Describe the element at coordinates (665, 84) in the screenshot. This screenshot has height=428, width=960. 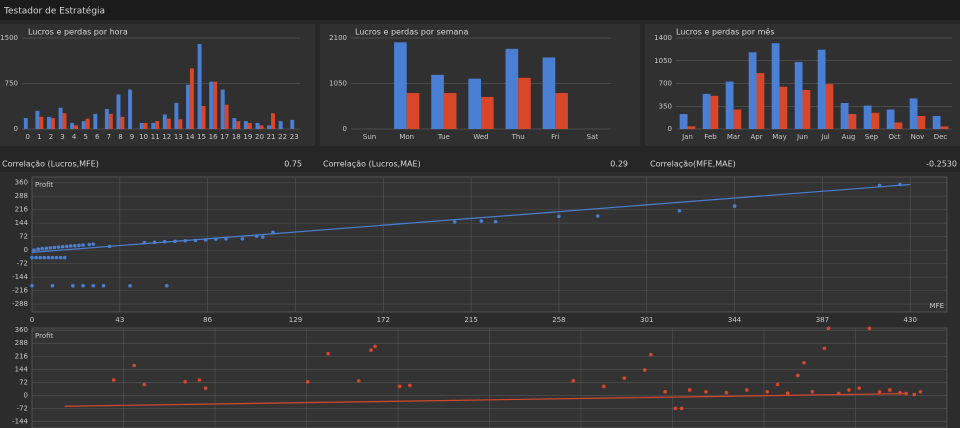
I see `y-tick-label: 700` at that location.